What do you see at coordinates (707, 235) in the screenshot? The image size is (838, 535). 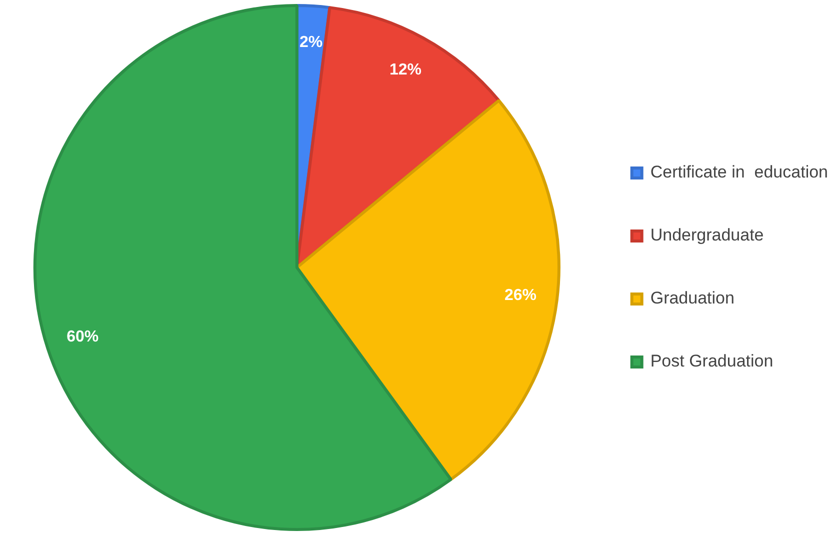 I see `legend-label: Undergraduate` at bounding box center [707, 235].